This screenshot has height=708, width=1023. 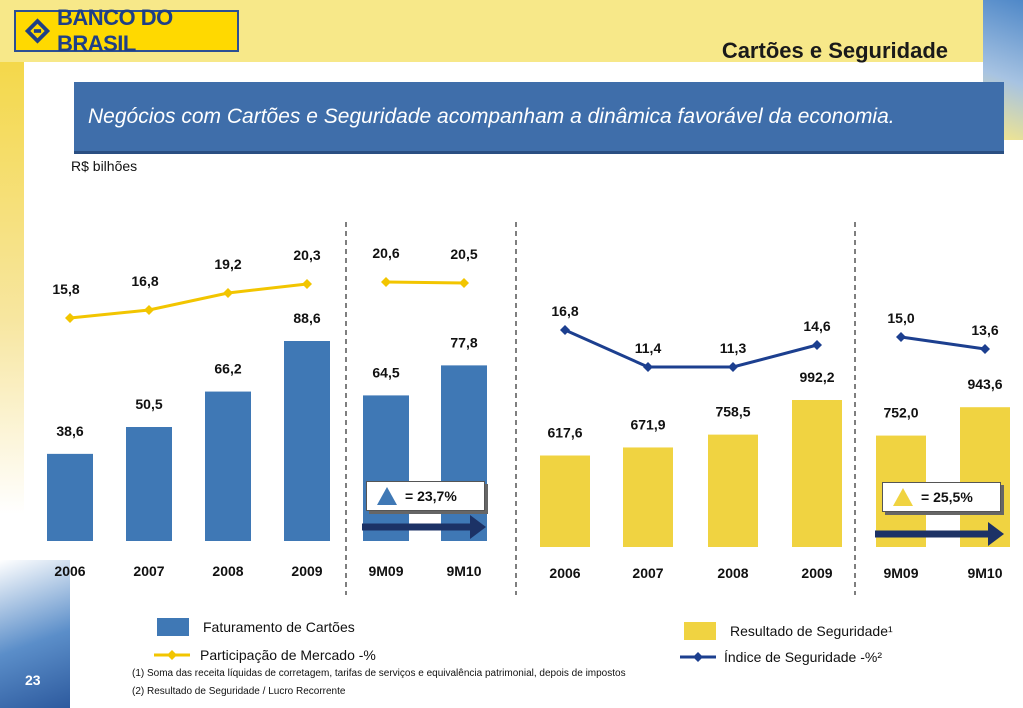 What do you see at coordinates (149, 310) in the screenshot?
I see `cards-line-point-2007` at bounding box center [149, 310].